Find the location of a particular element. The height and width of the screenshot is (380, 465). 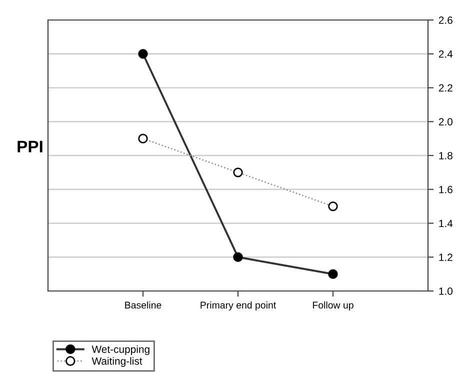

y-axis-title: PPI is located at coordinates (30, 146).